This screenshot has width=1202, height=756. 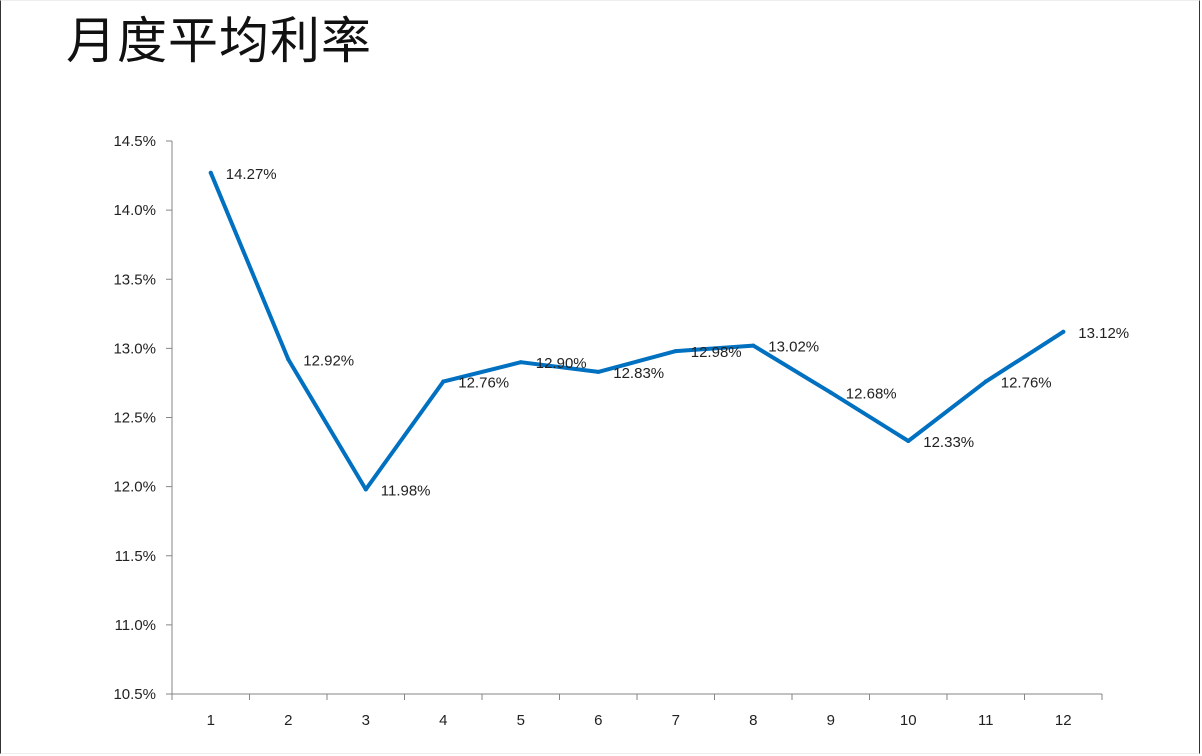 What do you see at coordinates (251, 174) in the screenshot?
I see `data-label: 14.27%` at bounding box center [251, 174].